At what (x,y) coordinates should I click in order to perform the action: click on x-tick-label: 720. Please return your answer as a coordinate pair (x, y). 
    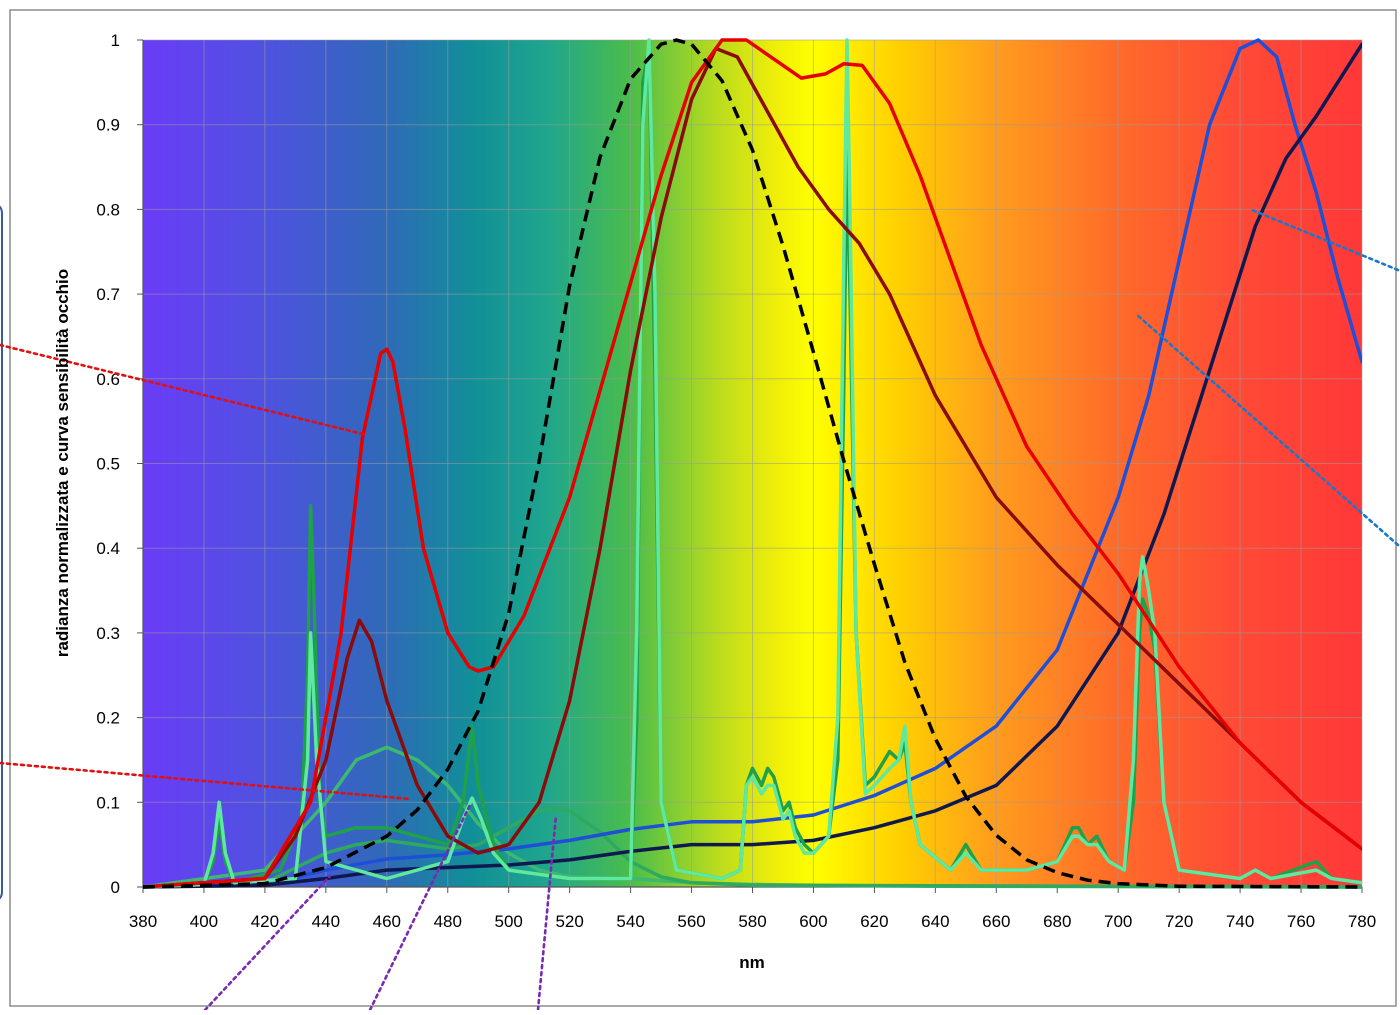
    Looking at the image, I should click on (1179, 921).